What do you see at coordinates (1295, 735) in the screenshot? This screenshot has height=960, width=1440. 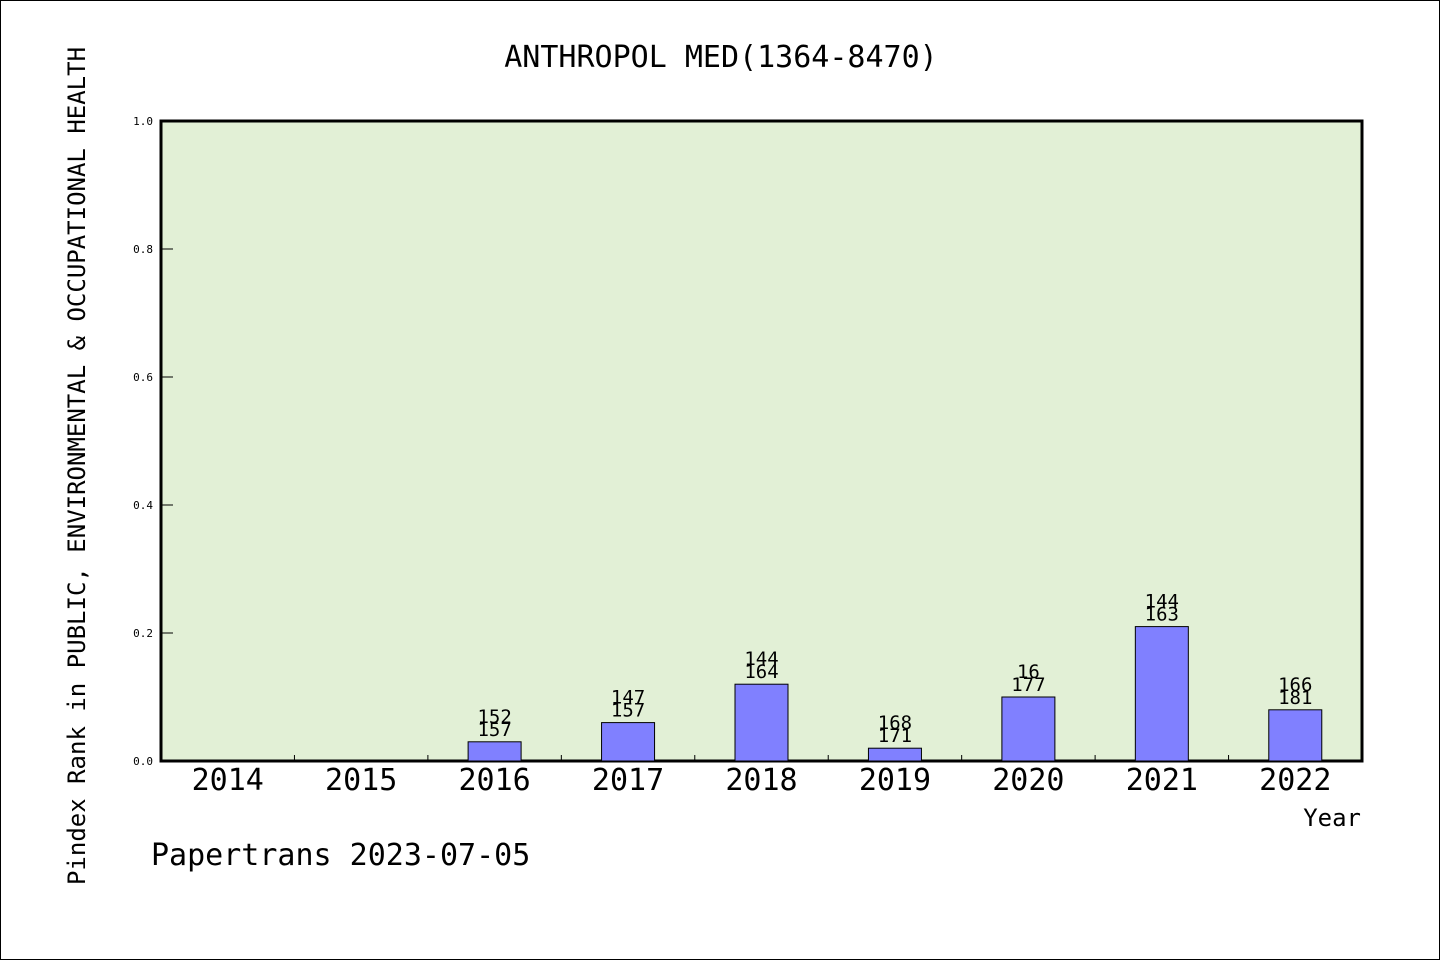 I see `bar-2022` at bounding box center [1295, 735].